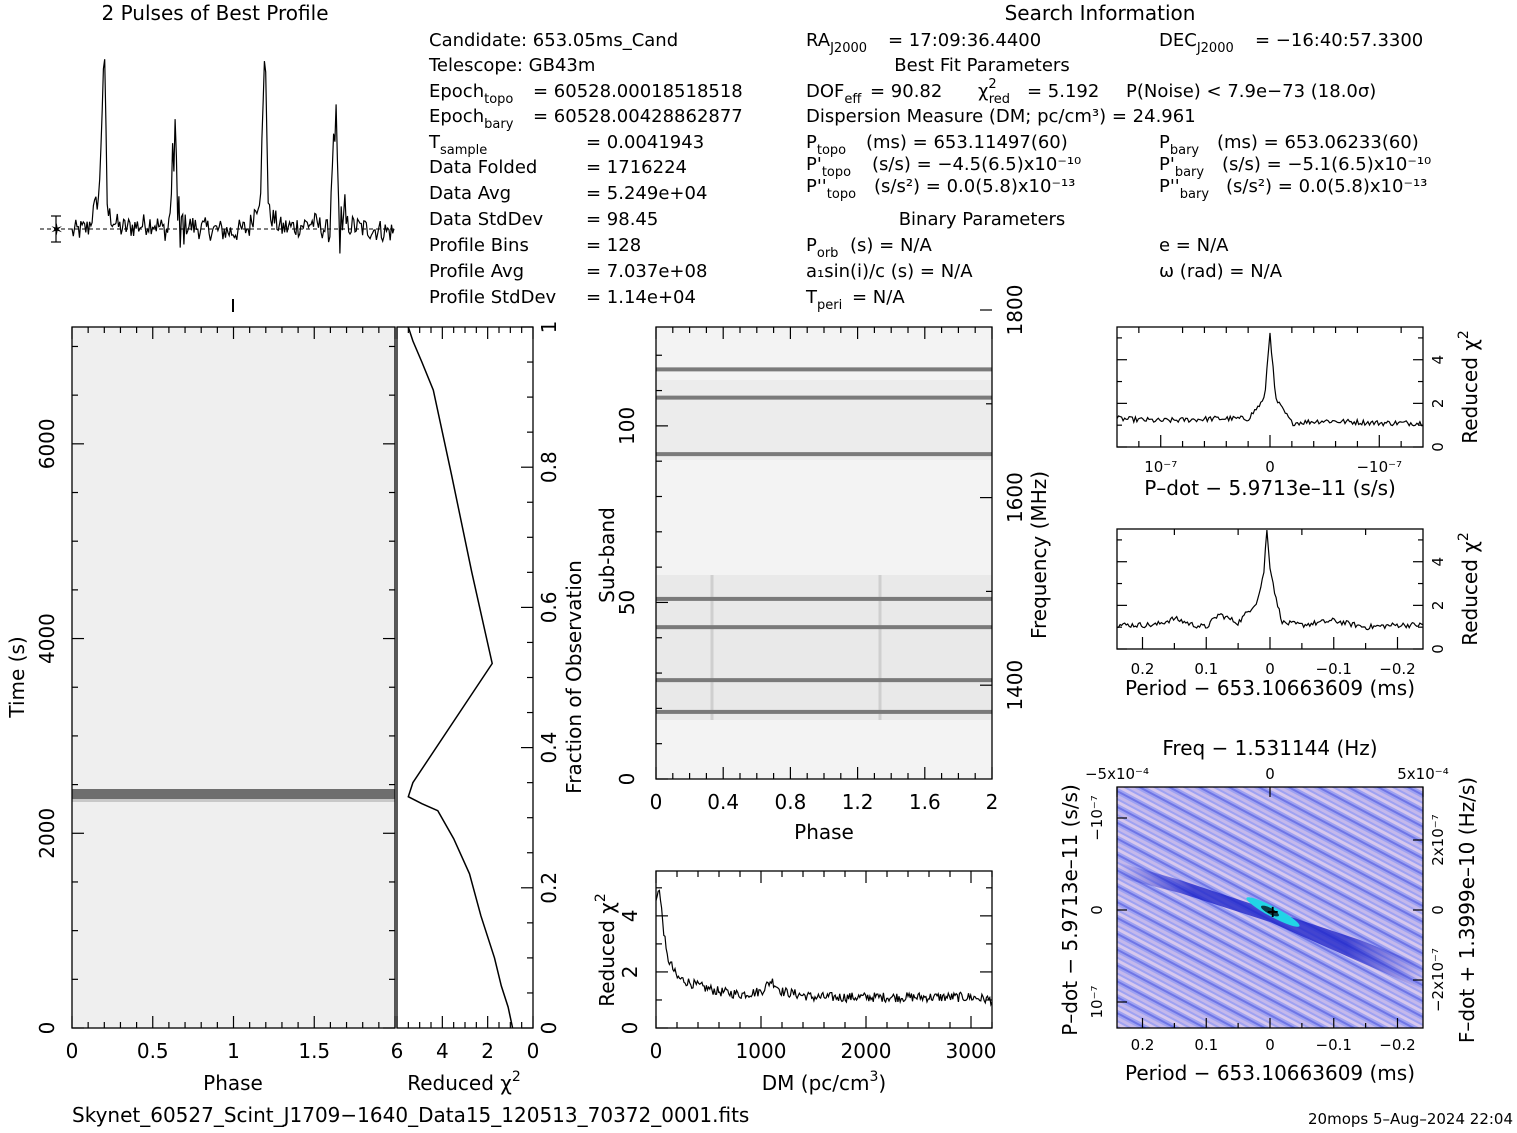 This screenshot has width=1517, height=1133. I want to click on ppdot-x2tick: −5x10⁻⁴, so click(1117, 774).